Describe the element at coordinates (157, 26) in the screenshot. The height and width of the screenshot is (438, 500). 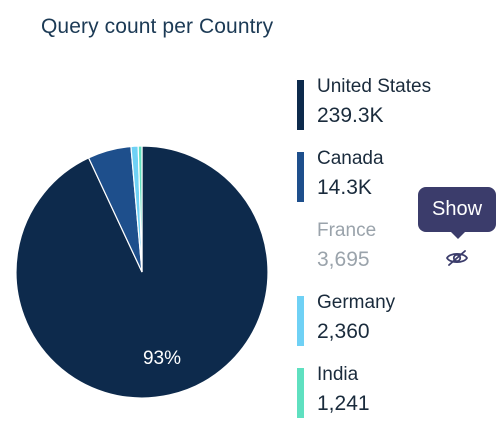
I see `chart-title: Query count per Country` at that location.